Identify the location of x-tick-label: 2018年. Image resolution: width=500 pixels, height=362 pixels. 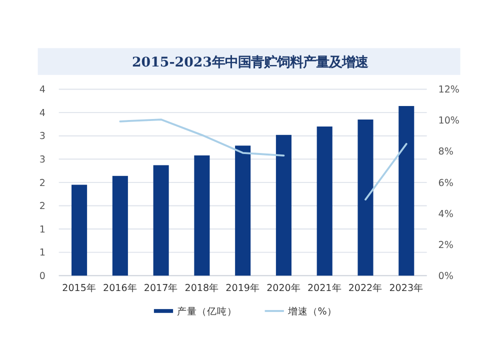
(202, 288).